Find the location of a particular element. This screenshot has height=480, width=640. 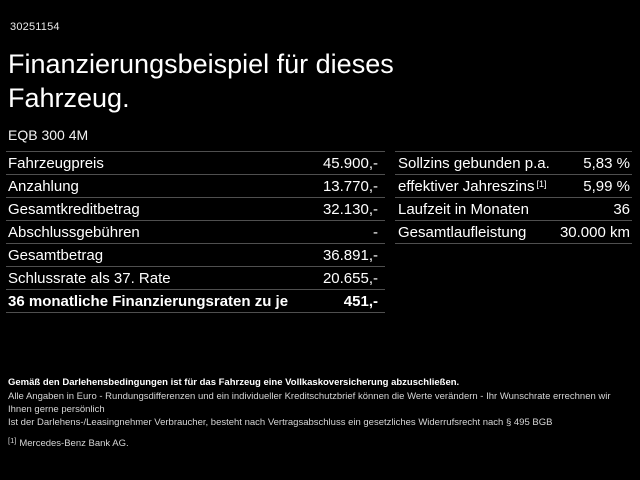

table-row-sollzins: Sollzins gebunden p.a. 5,83 % is located at coordinates (513, 163).